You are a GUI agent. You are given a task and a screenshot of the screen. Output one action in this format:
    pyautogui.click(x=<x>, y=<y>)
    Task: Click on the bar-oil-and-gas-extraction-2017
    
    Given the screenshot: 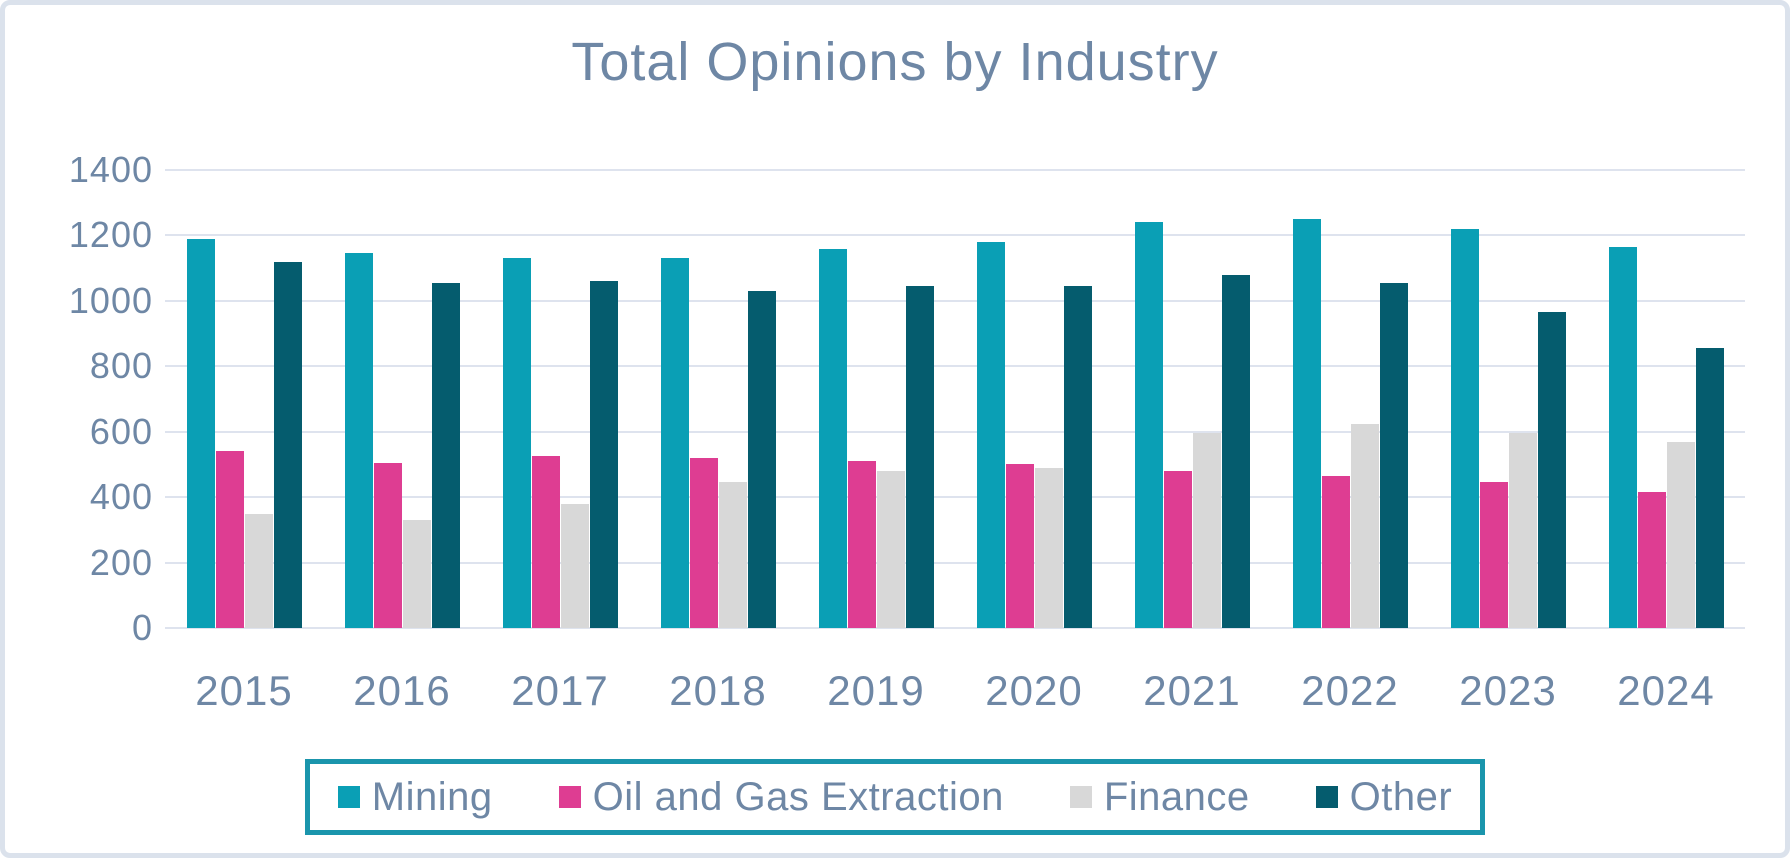 What is the action you would take?
    pyautogui.click(x=545, y=542)
    